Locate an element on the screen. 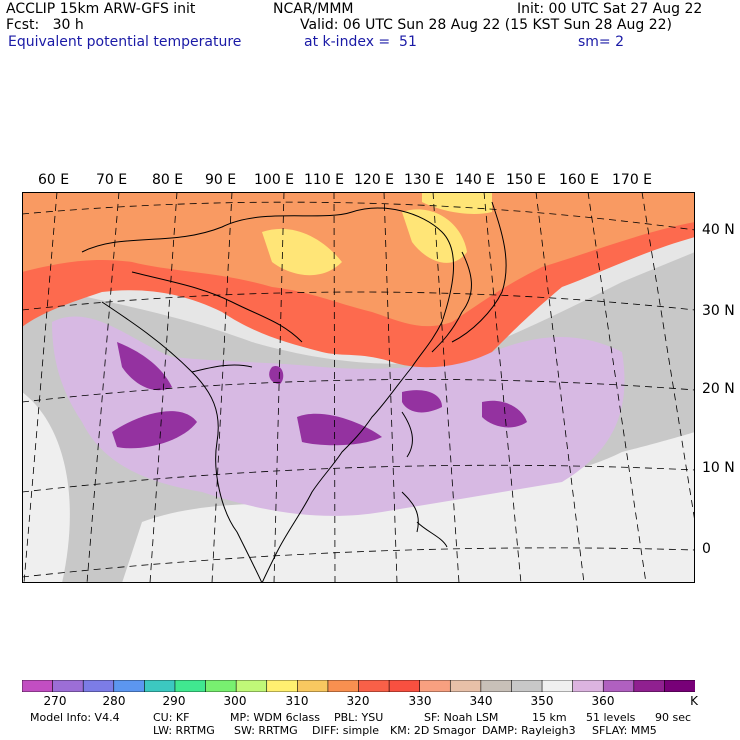  level-index: at k-index = 51 is located at coordinates (360, 42).